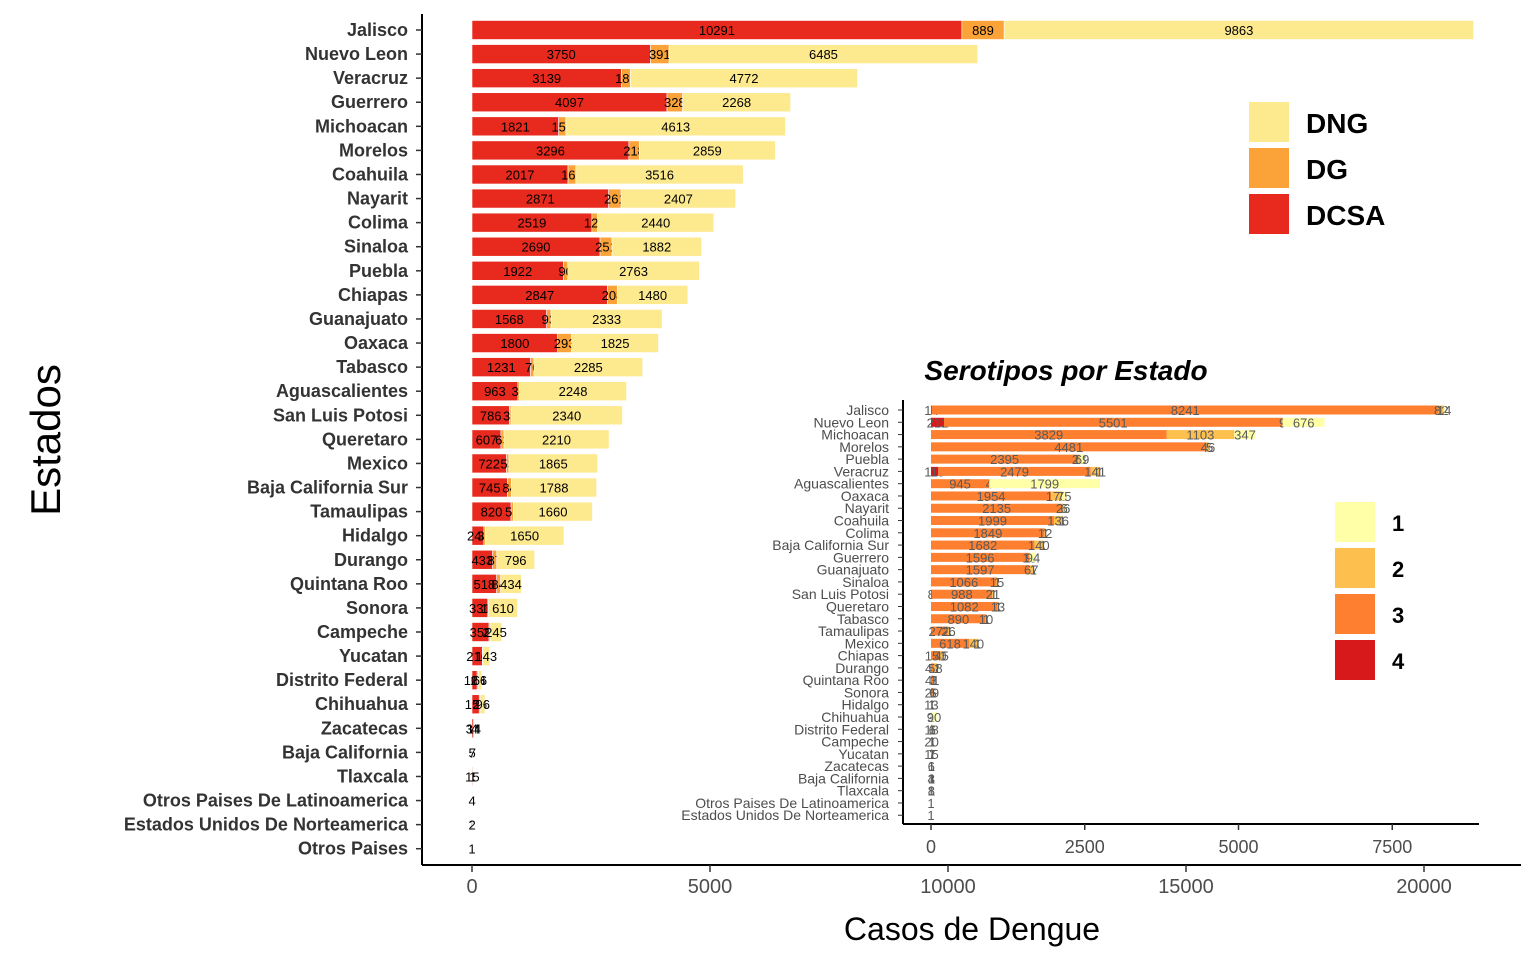 The height and width of the screenshot is (960, 1536). I want to click on data-label-dcsa-sonora: 331, so click(480, 608).